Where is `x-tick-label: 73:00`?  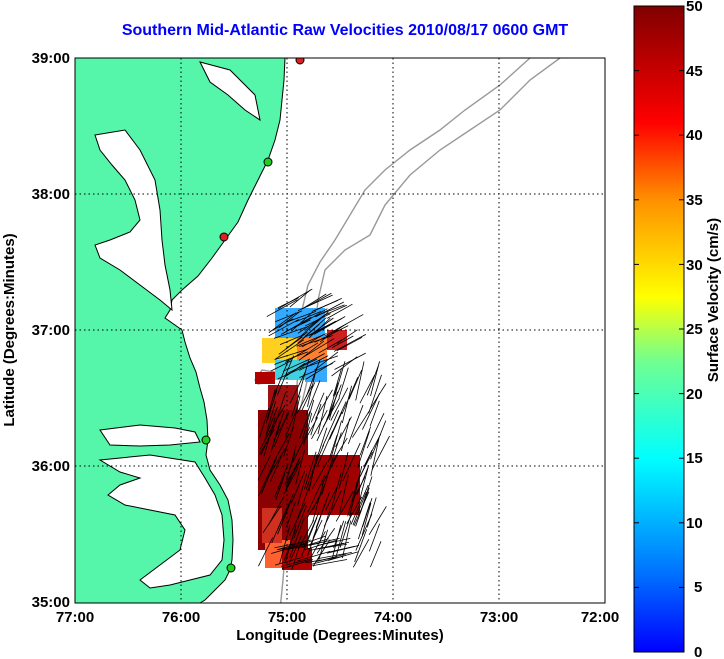 x-tick-label: 73:00 is located at coordinates (499, 617).